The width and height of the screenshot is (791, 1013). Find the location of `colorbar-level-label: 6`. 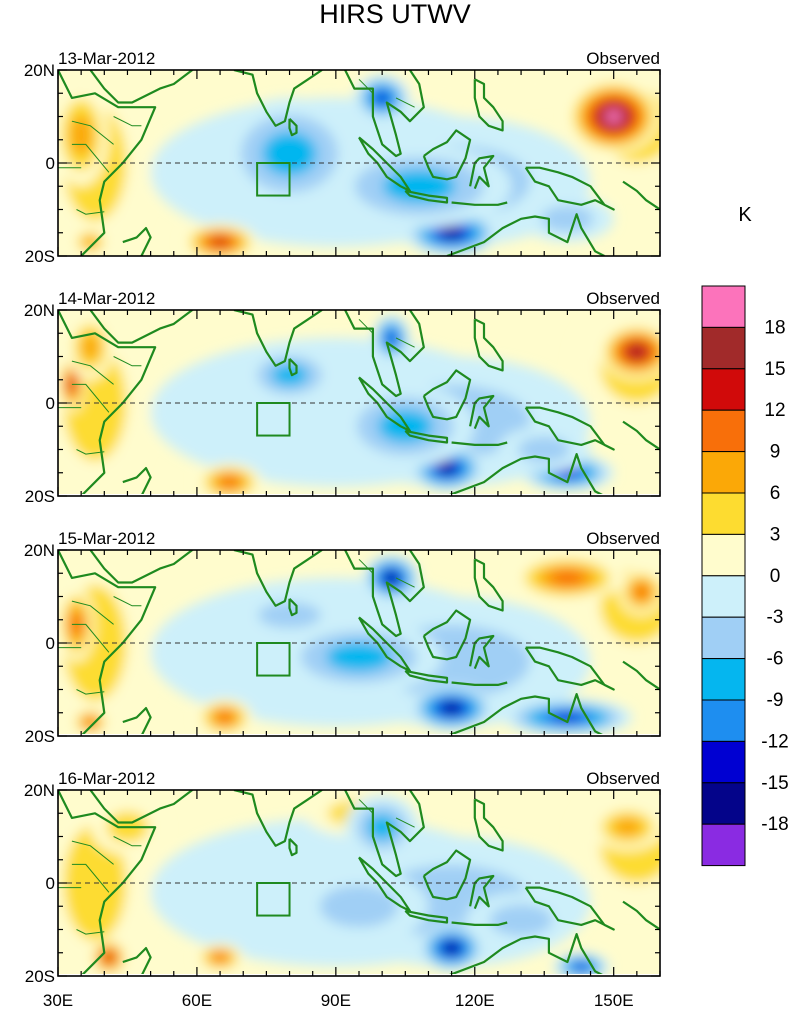

colorbar-level-label: 6 is located at coordinates (775, 493).